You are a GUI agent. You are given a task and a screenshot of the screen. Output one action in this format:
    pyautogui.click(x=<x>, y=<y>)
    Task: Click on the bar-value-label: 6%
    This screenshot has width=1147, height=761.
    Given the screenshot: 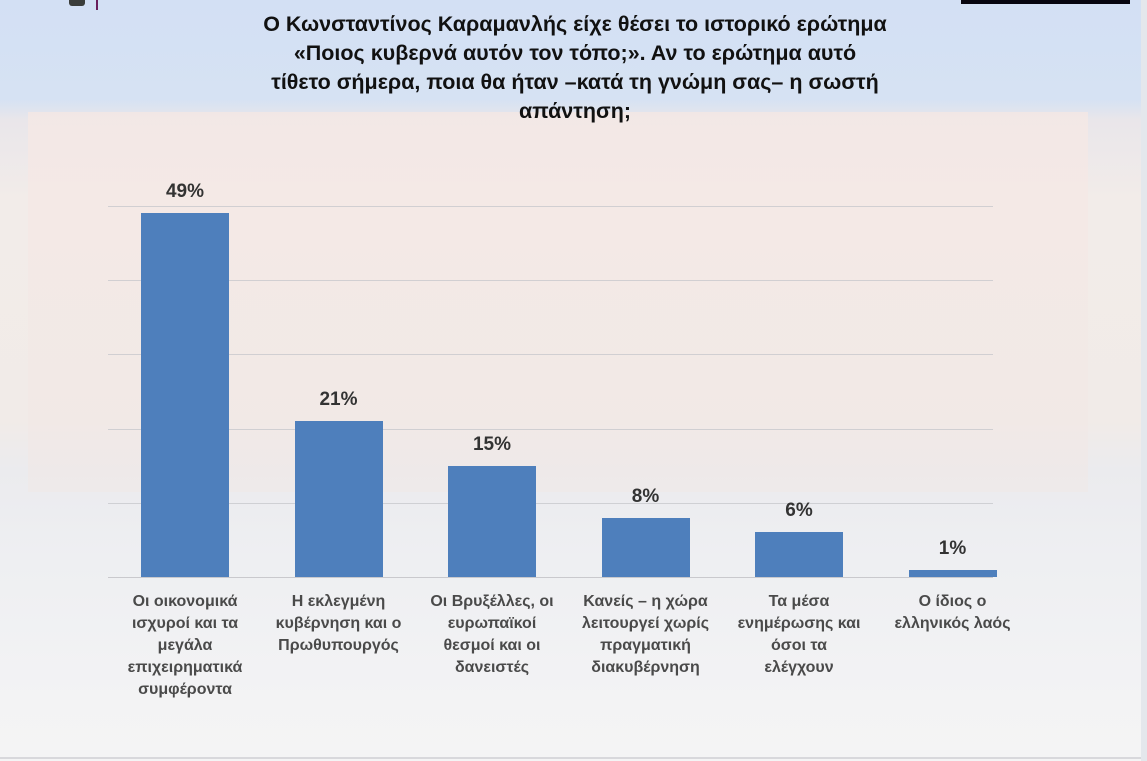 What is the action you would take?
    pyautogui.click(x=799, y=511)
    